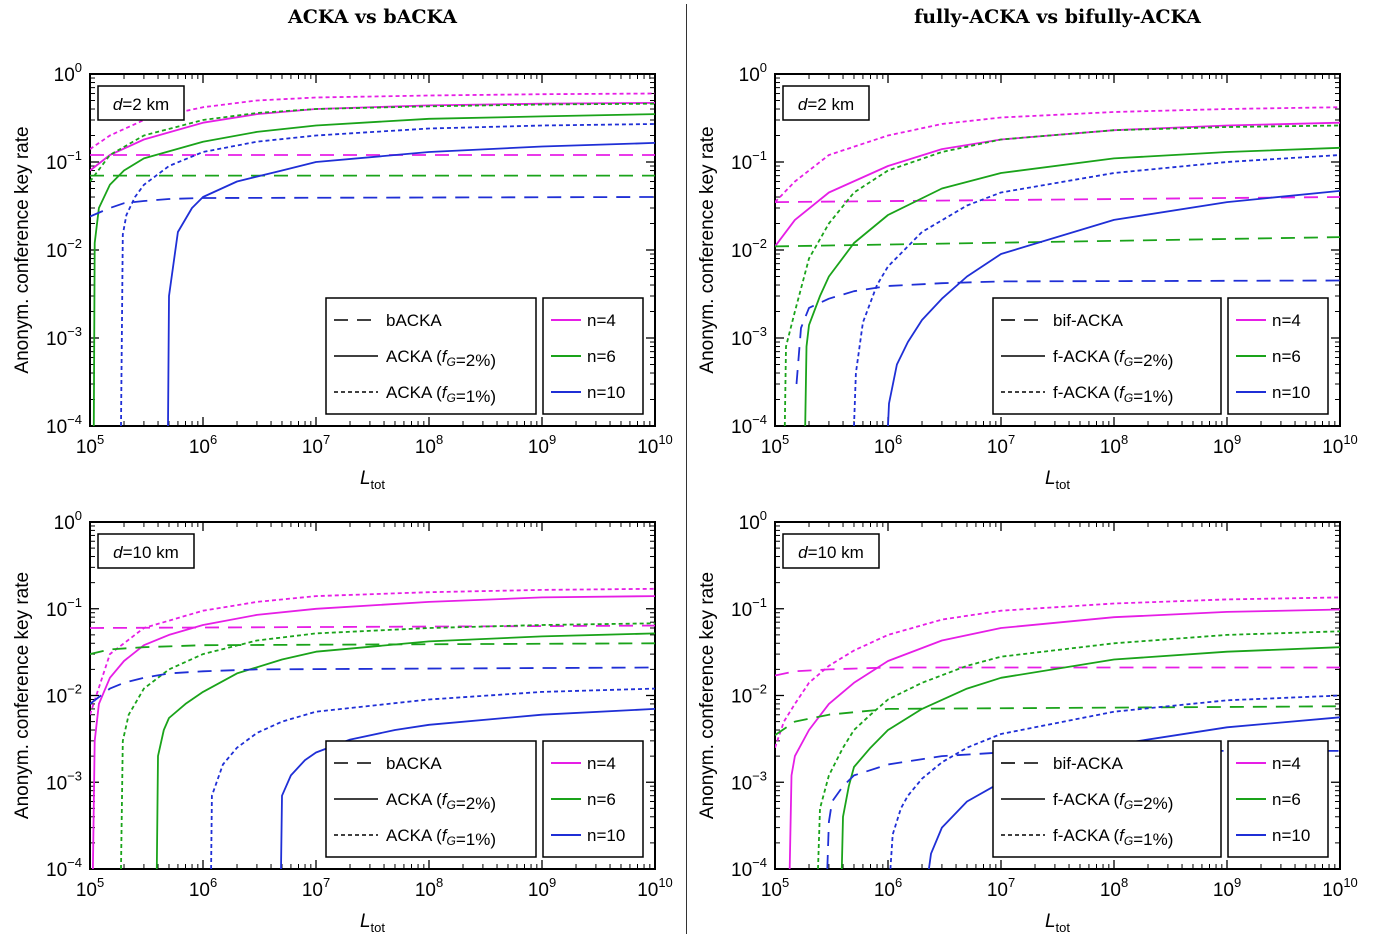  I want to click on n-legend-box, so click(593, 799).